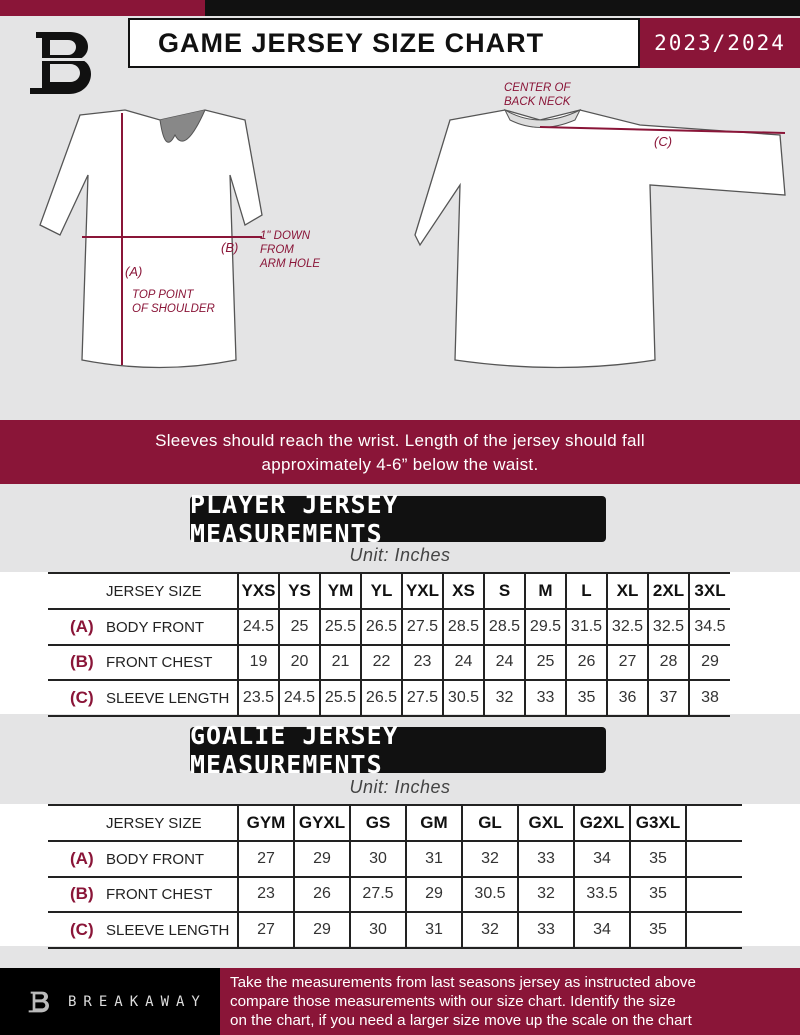 The height and width of the screenshot is (1035, 800). What do you see at coordinates (230, 247) in the screenshot?
I see `label-b: (B)` at bounding box center [230, 247].